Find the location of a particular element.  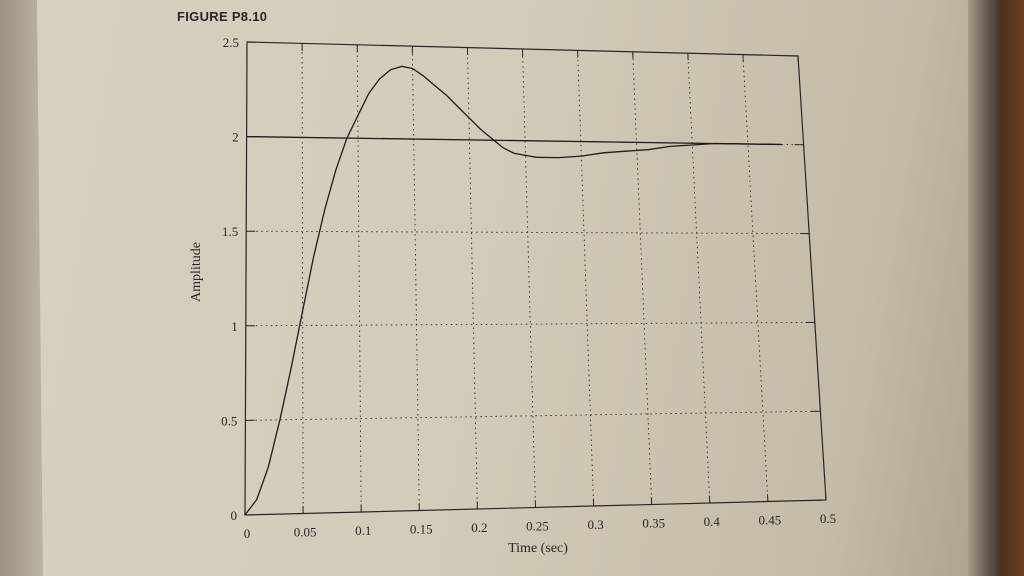

y-tick-label: 1 is located at coordinates (234, 326).